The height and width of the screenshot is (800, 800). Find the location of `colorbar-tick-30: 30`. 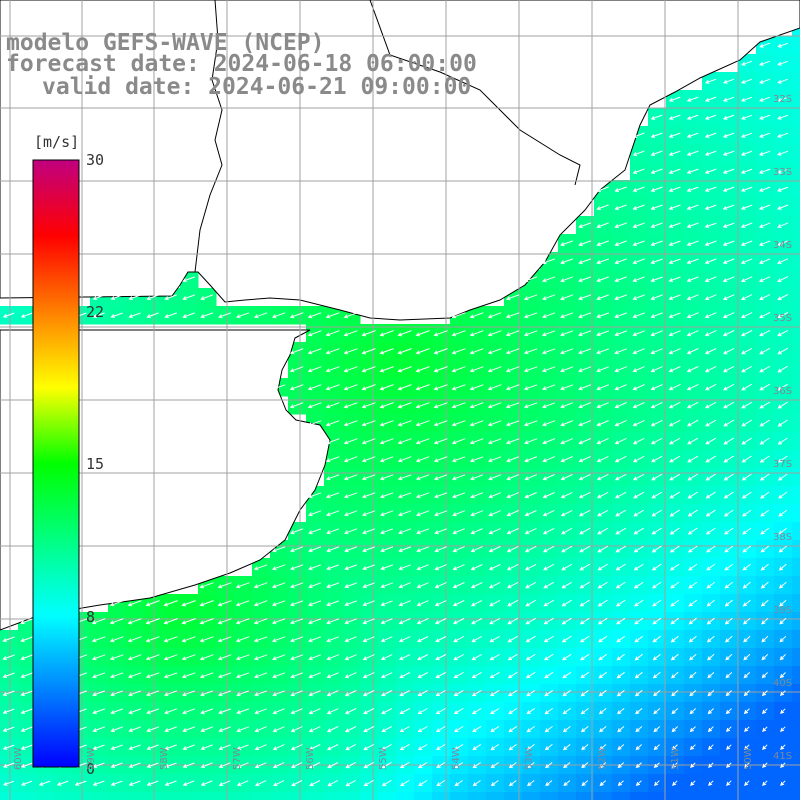

colorbar-tick-30: 30 is located at coordinates (95, 160).